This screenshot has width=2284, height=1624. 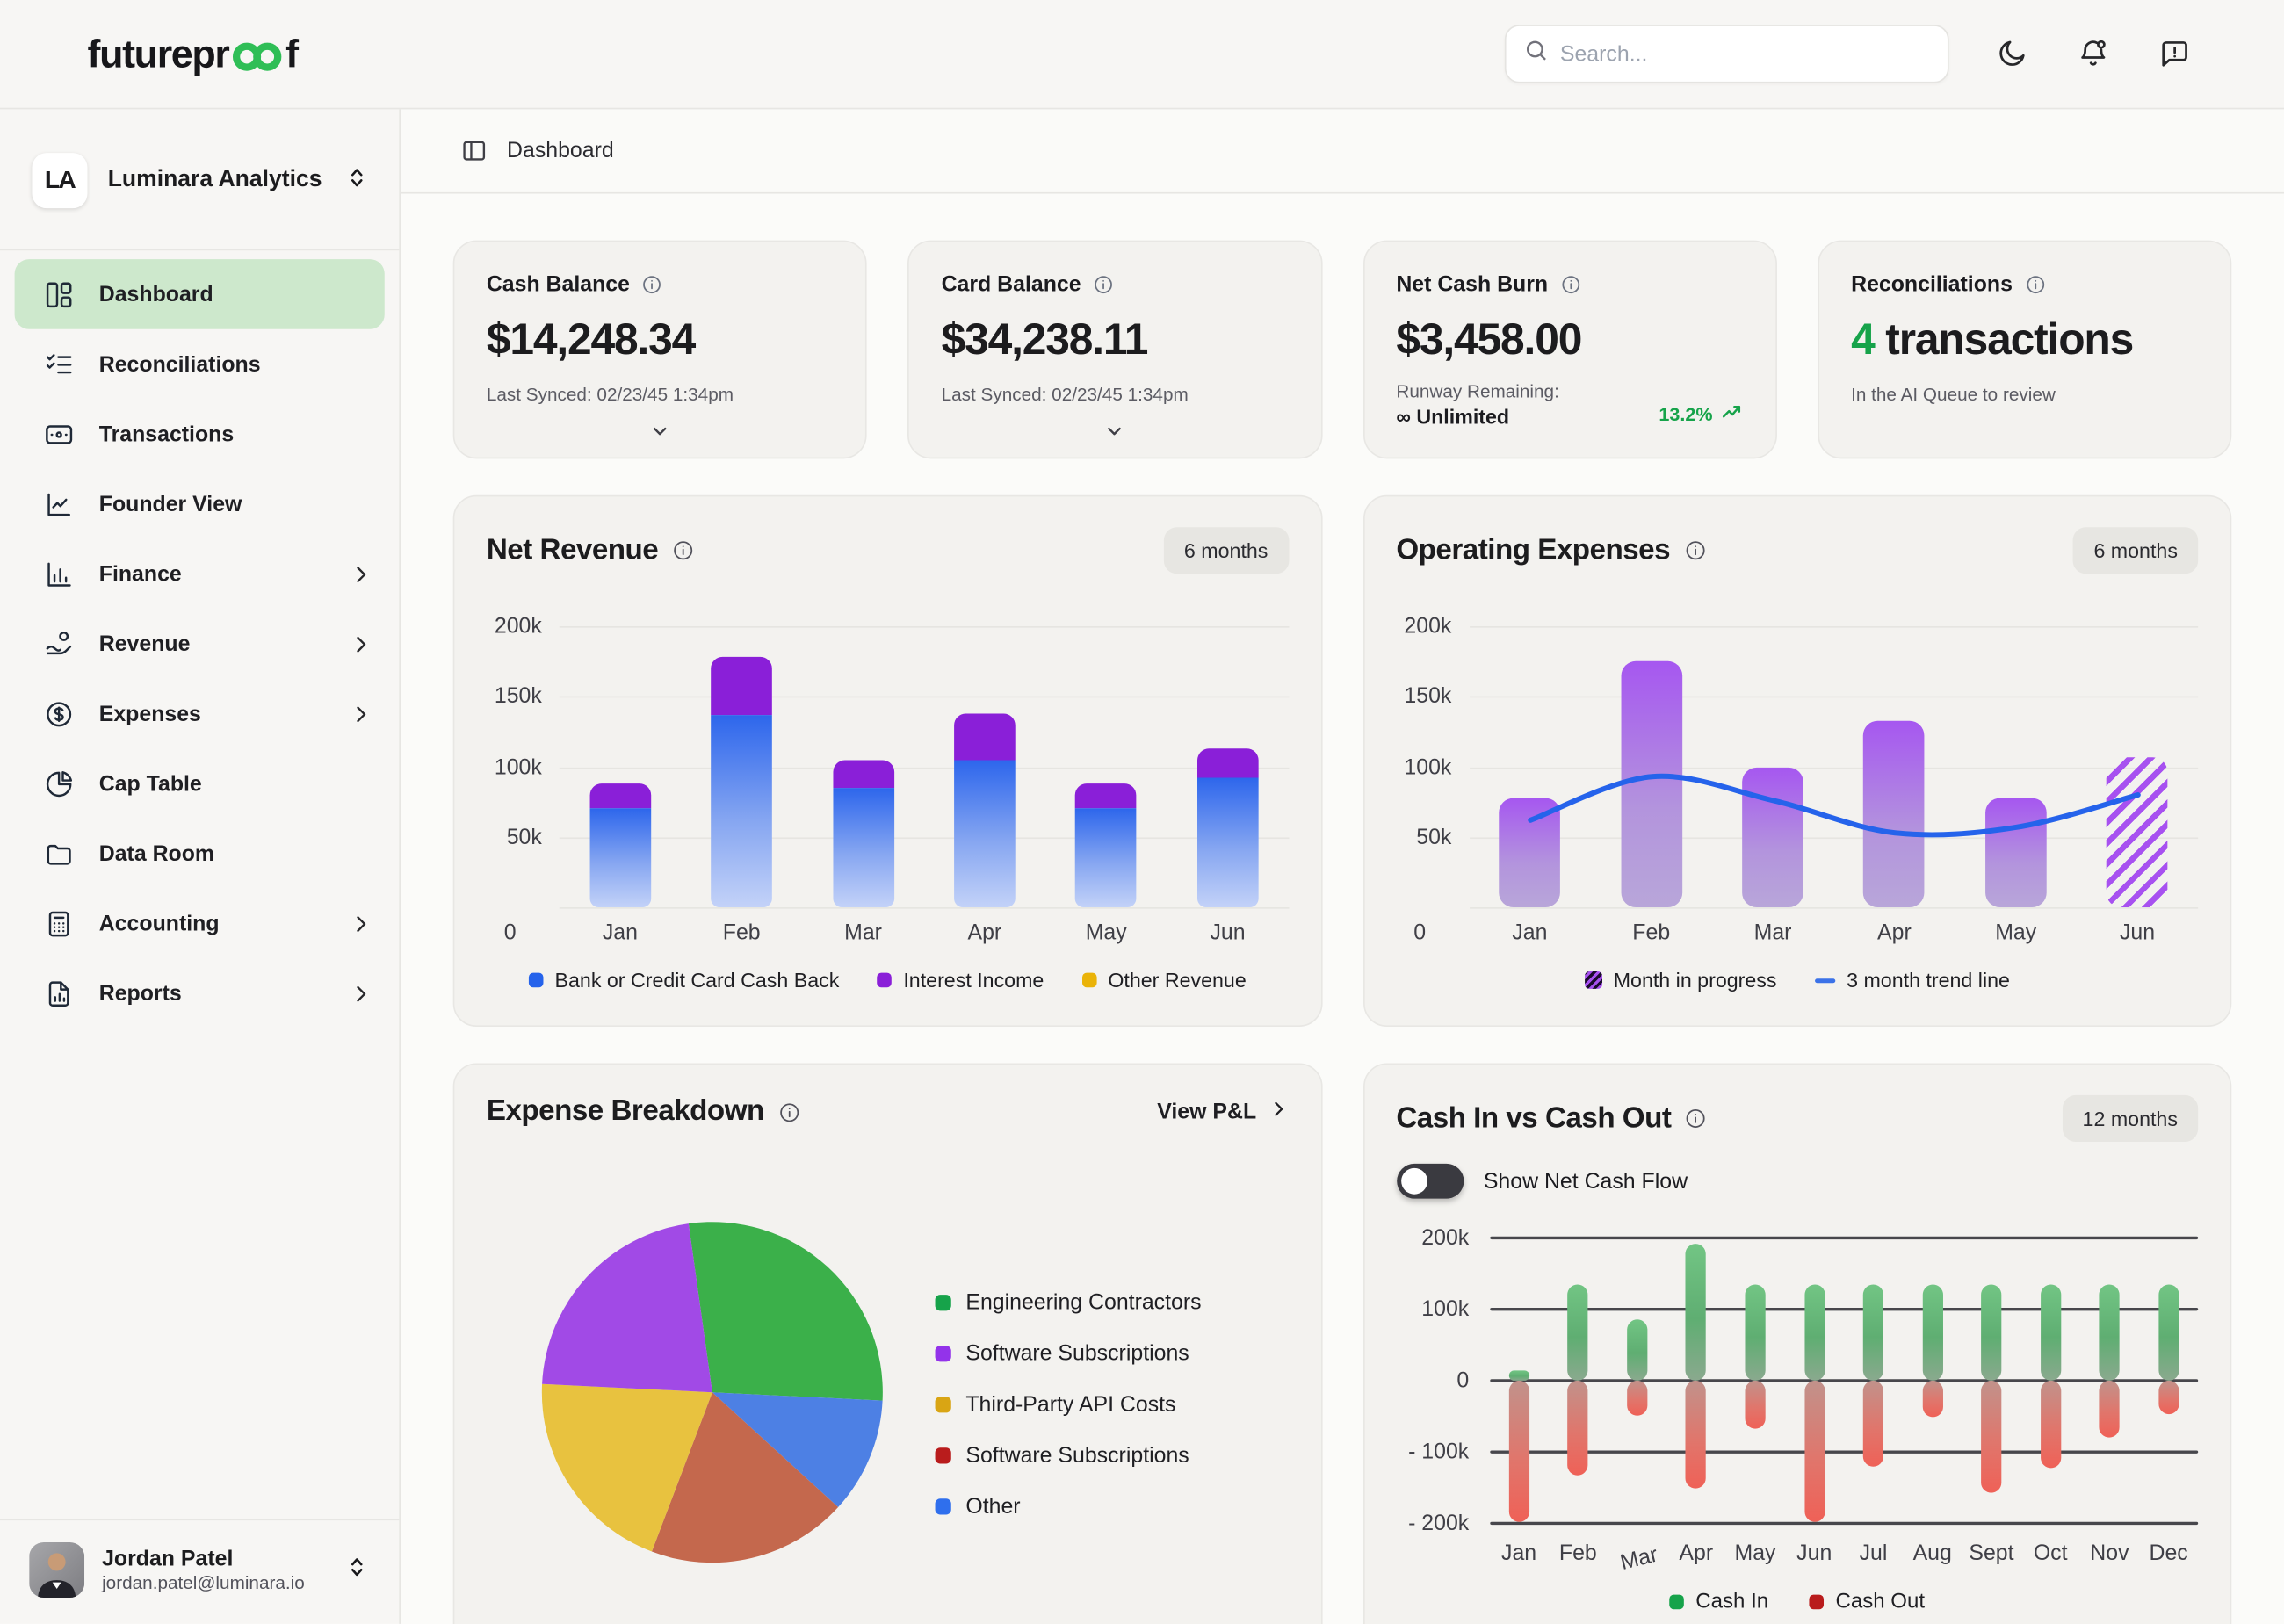 What do you see at coordinates (474, 151) in the screenshot?
I see `panel-left-icon` at bounding box center [474, 151].